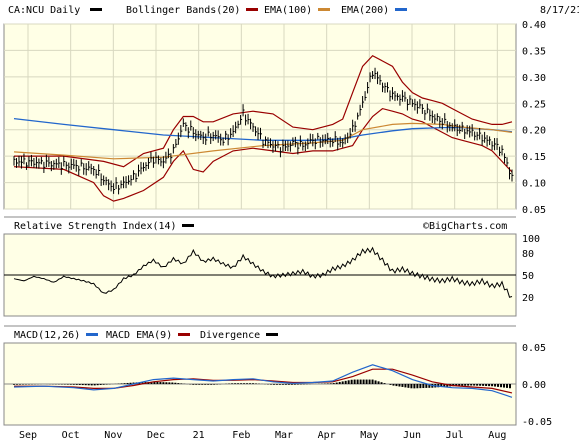 The image size is (579, 448). What do you see at coordinates (95, 226) in the screenshot?
I see `rsi-title: Relative Strength Index(14)` at bounding box center [95, 226].